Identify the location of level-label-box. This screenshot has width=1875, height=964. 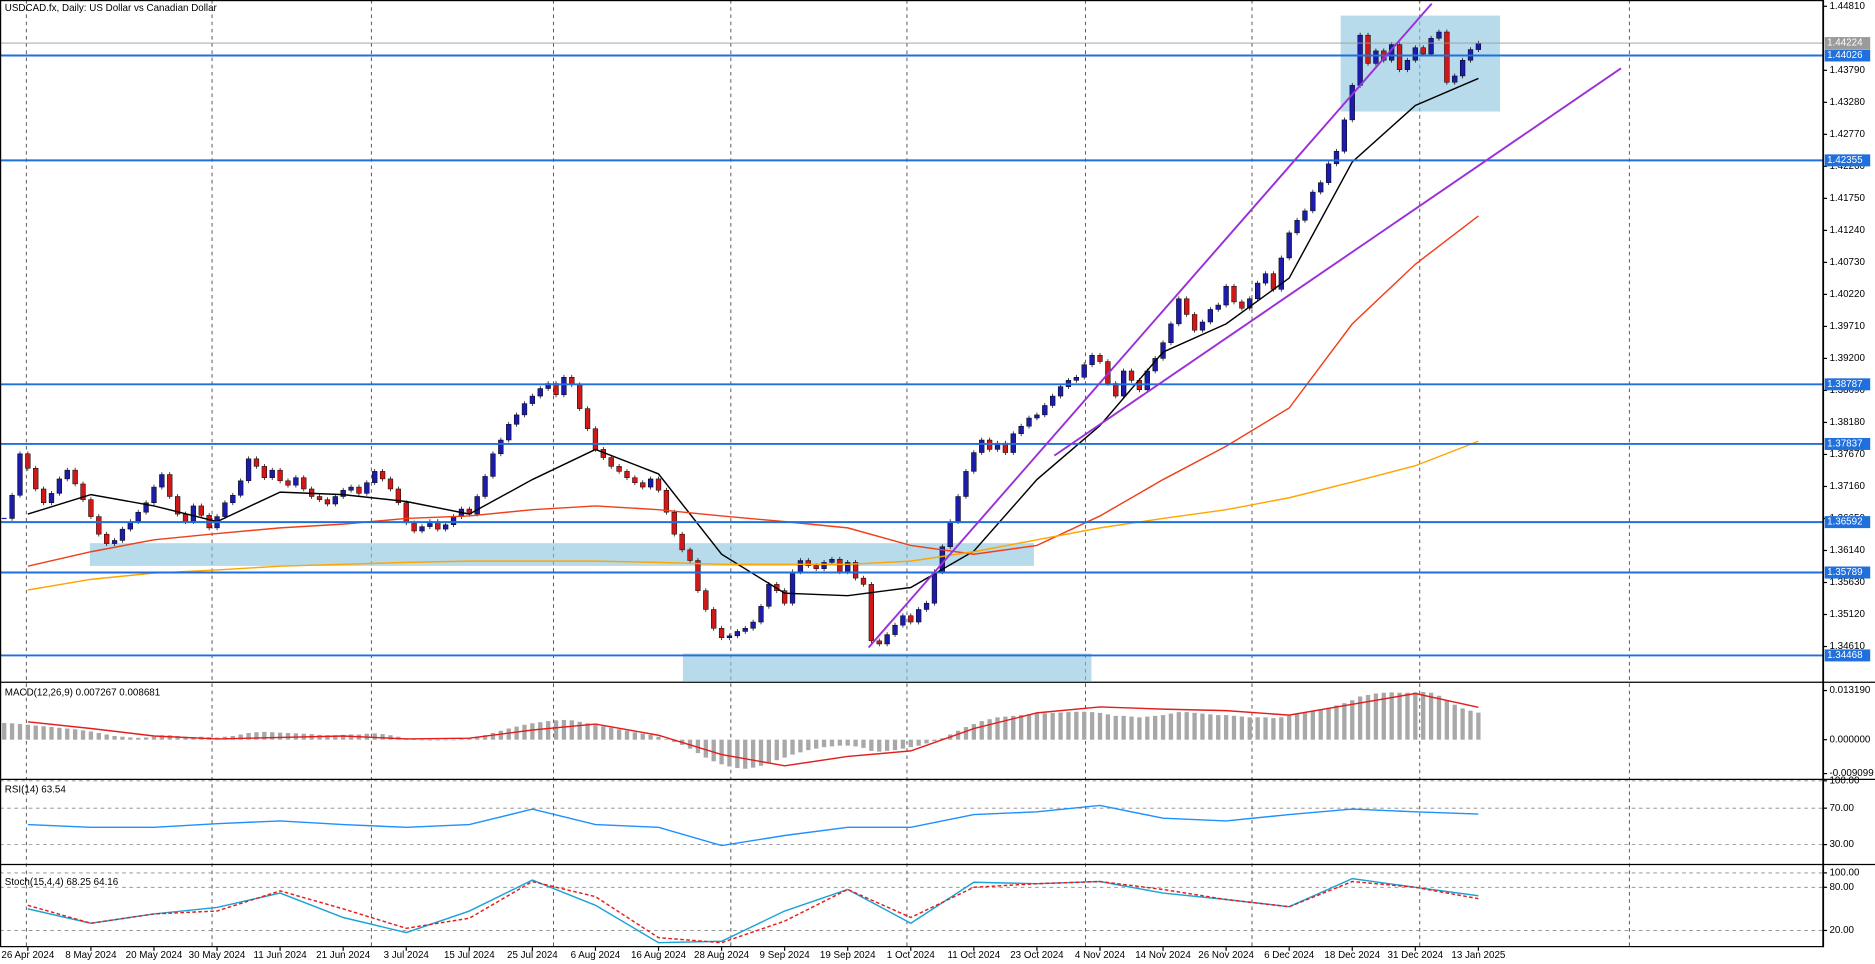
(1847, 384).